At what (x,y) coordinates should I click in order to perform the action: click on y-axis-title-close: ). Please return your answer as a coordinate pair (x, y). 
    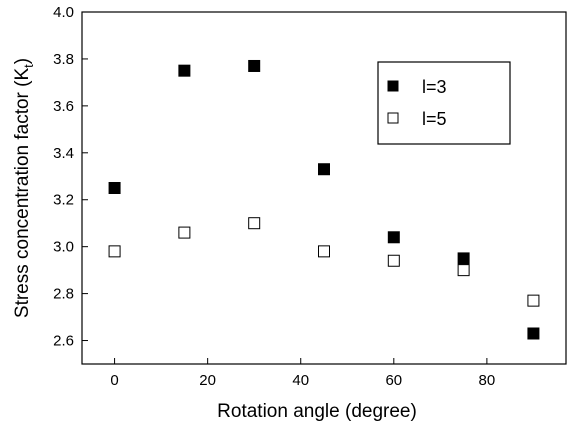
    Looking at the image, I should click on (22, 61).